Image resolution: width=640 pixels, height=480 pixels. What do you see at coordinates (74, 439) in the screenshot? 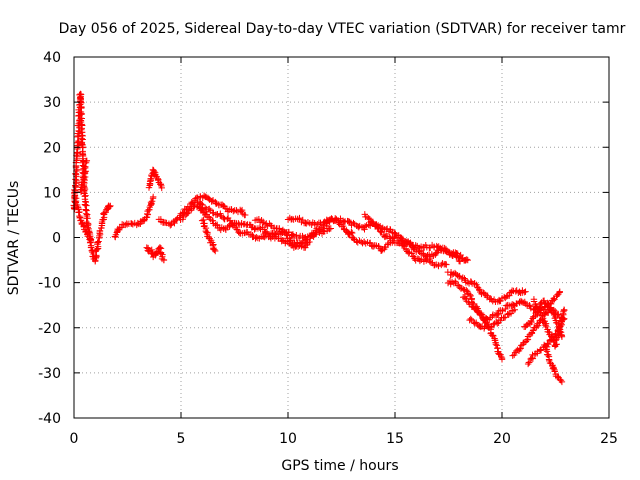
I see `x-tick-label: 0` at bounding box center [74, 439].